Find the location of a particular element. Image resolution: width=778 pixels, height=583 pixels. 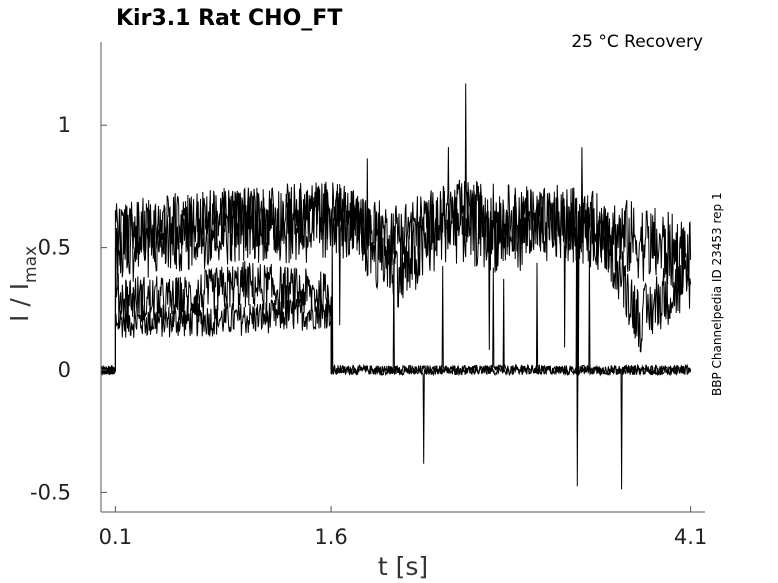

y-axis-label: I / Imax is located at coordinates (23, 284).